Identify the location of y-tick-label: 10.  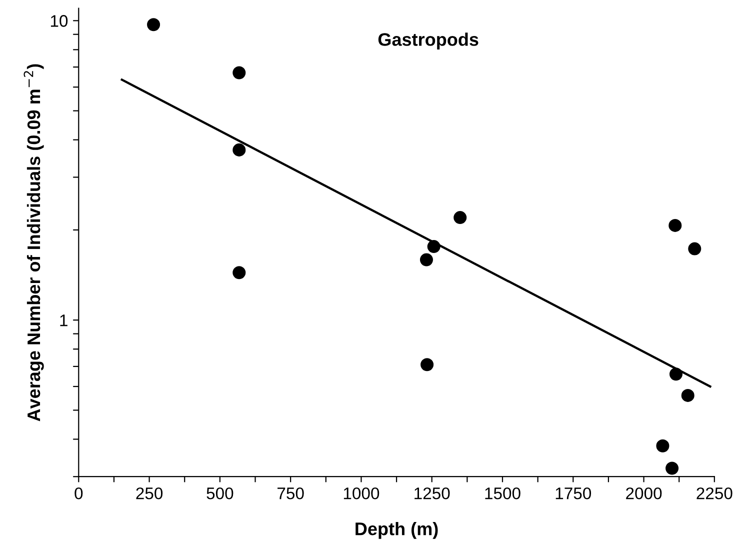
(59, 21).